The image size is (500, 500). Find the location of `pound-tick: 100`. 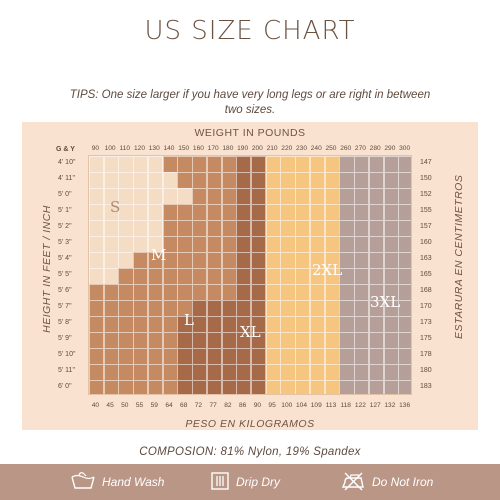

pound-tick: 100 is located at coordinates (110, 148).